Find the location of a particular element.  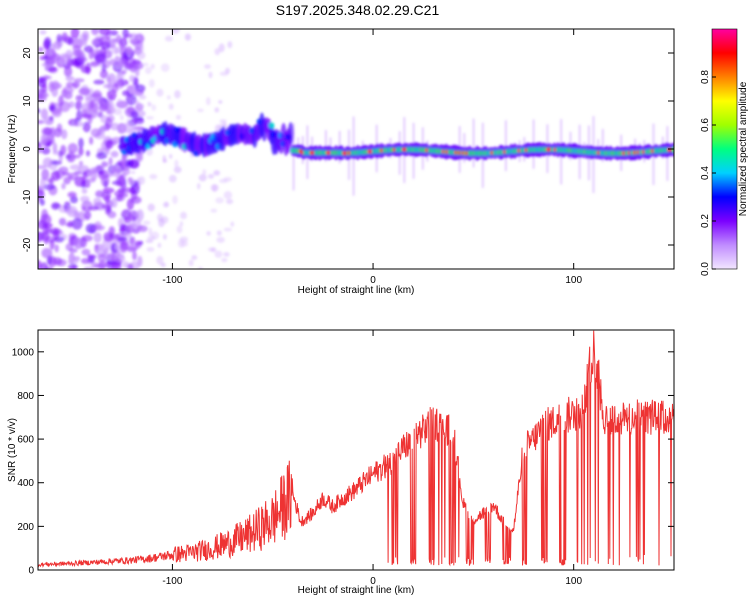

colorbar-ticks: 0.0 0.2 0.4 0.6 0.8 is located at coordinates (708, 173).